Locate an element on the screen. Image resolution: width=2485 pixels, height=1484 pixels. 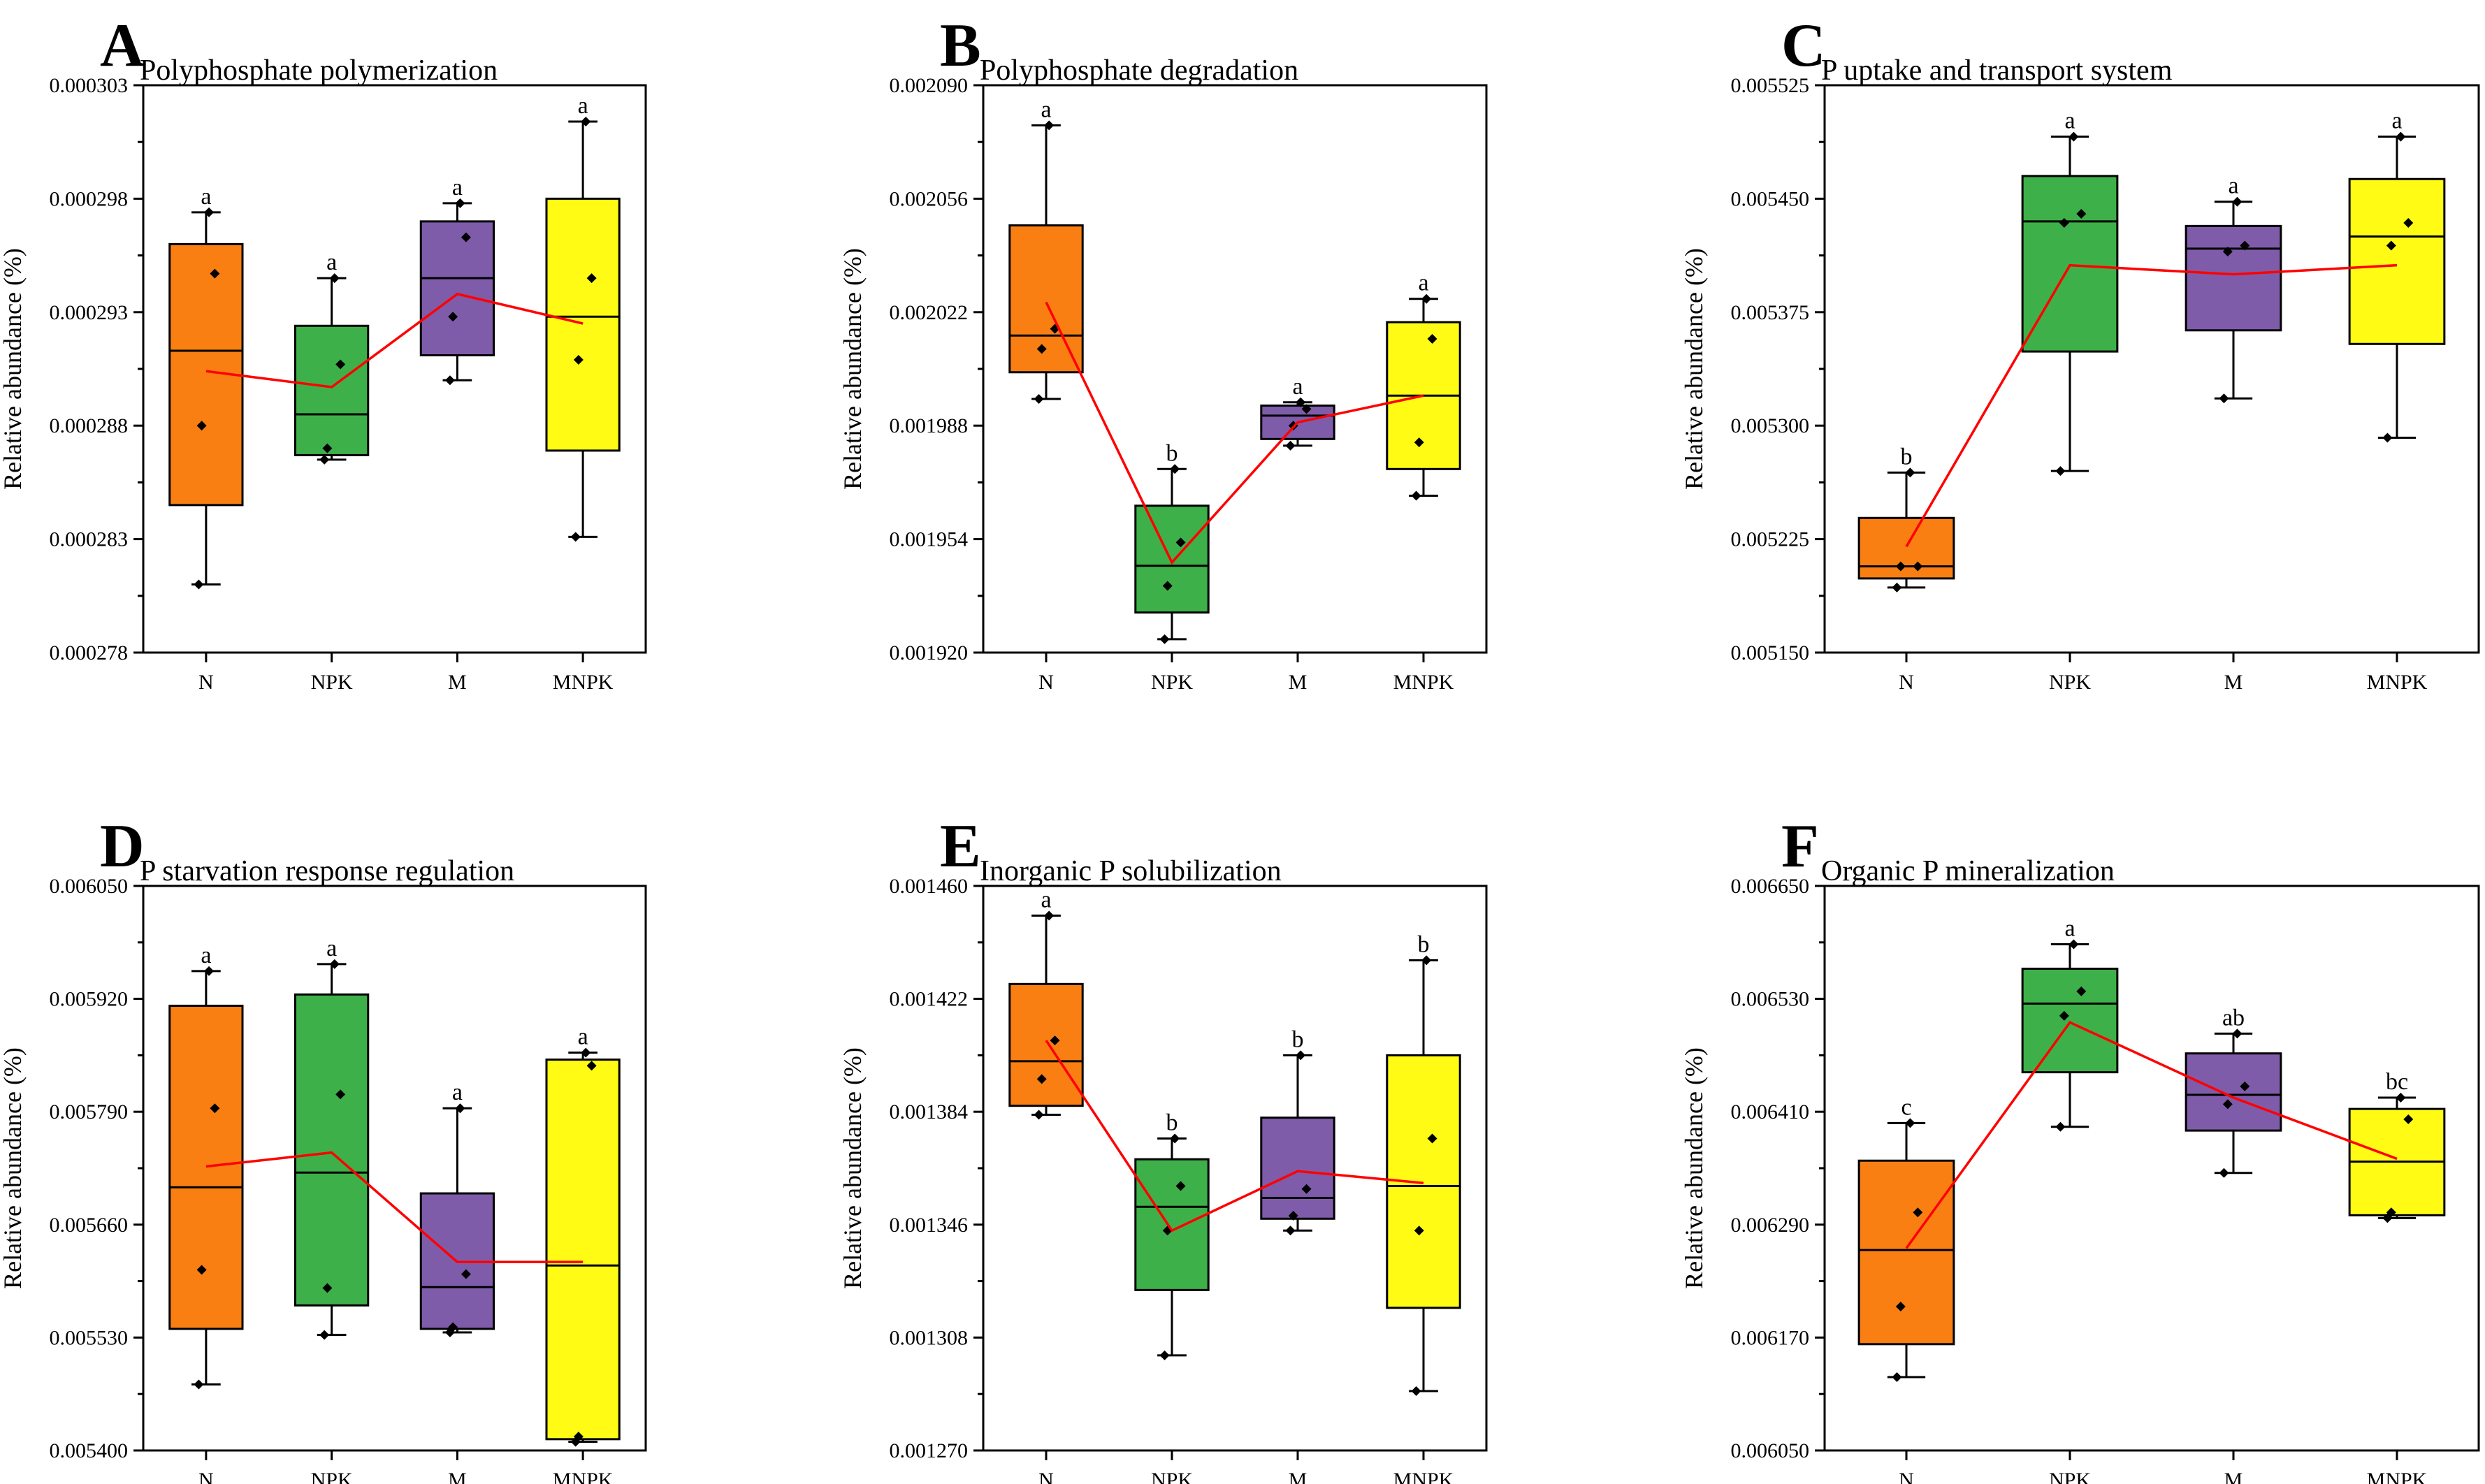
panel-title: P uptake and transport system is located at coordinates (1997, 70).